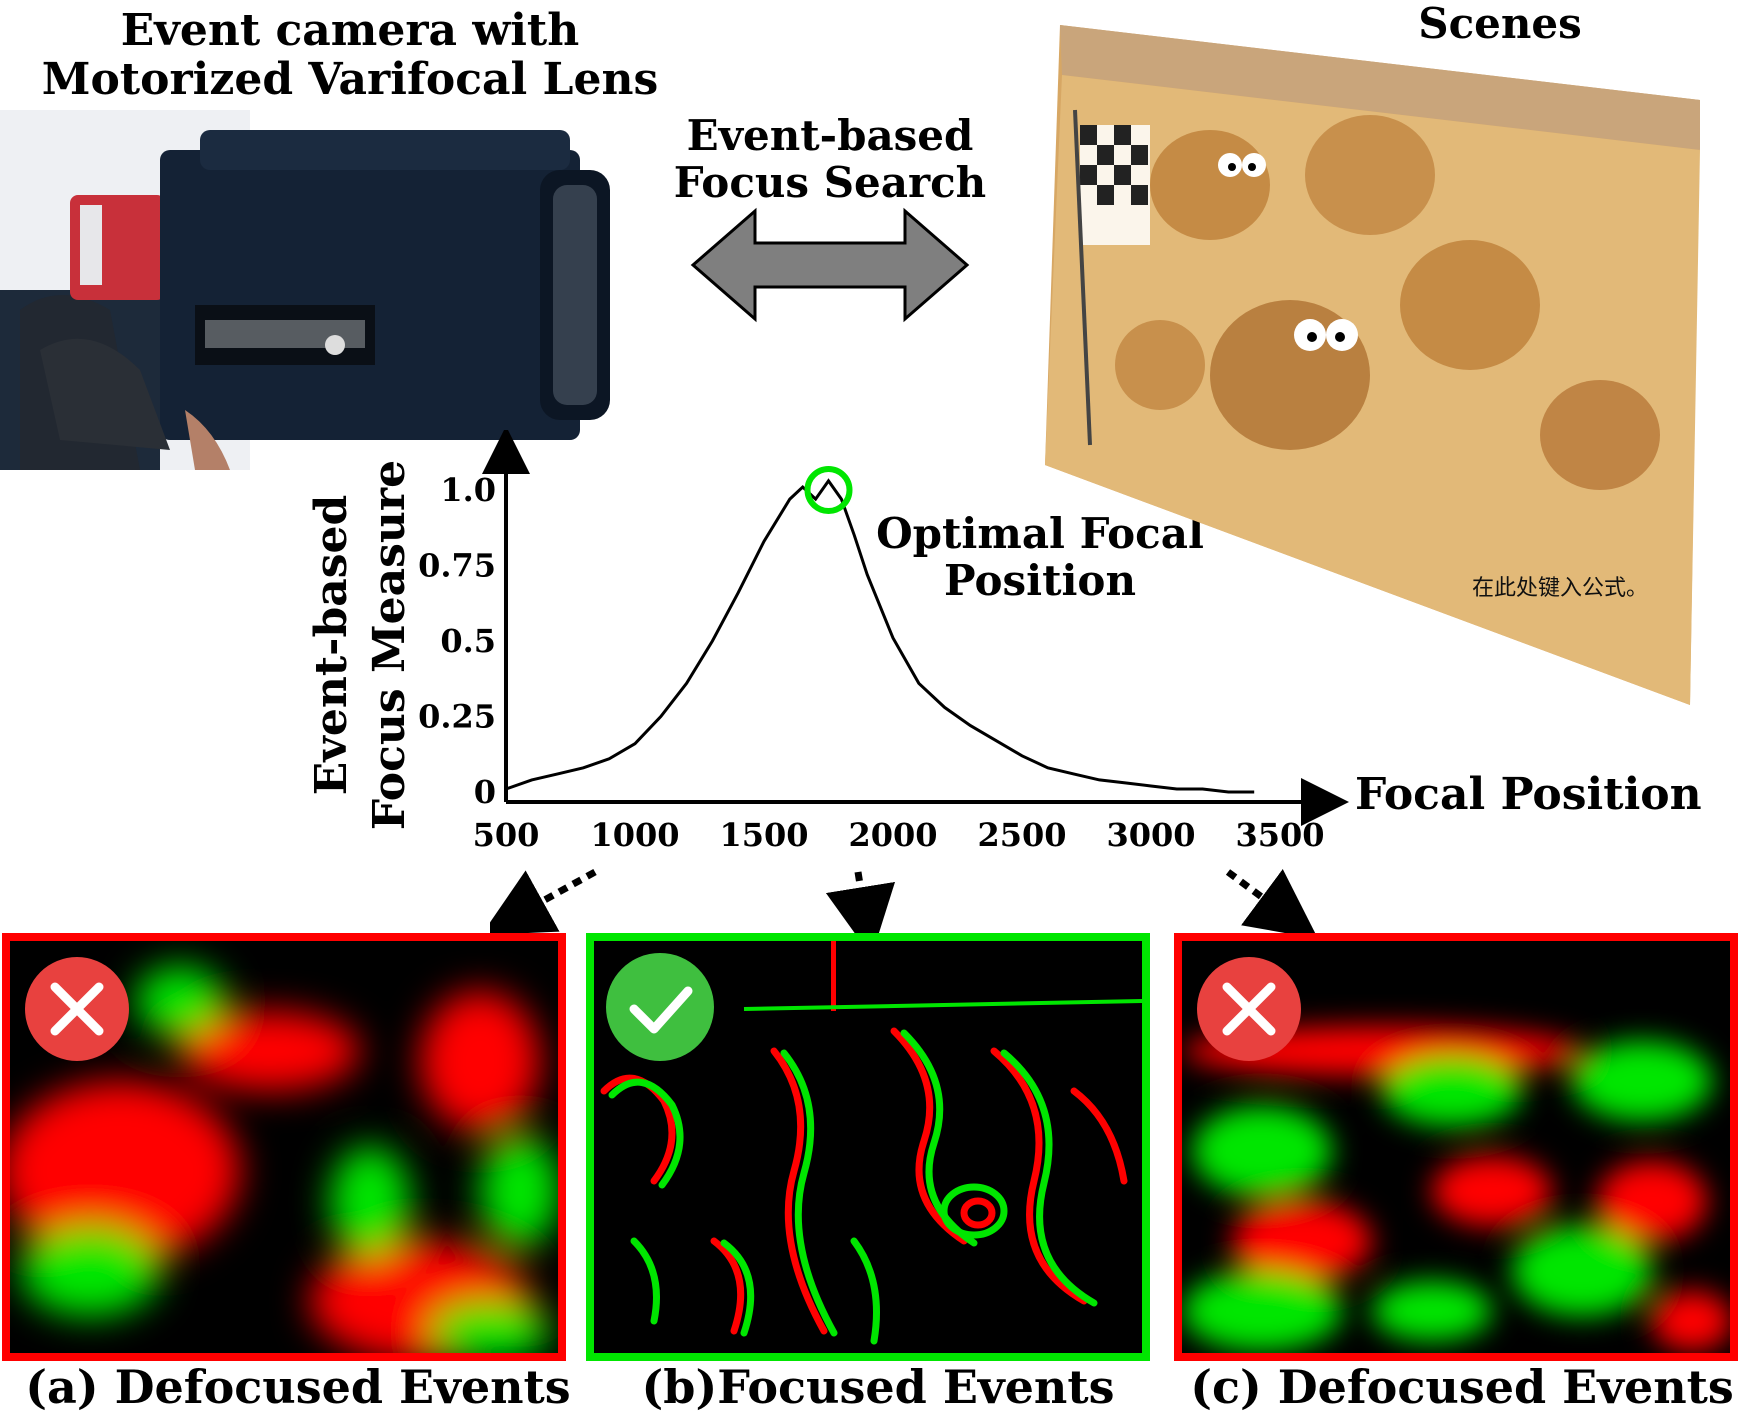 The height and width of the screenshot is (1422, 1748). Describe the element at coordinates (1500, 24) in the screenshot. I see `scenes-title: Scenes` at that location.